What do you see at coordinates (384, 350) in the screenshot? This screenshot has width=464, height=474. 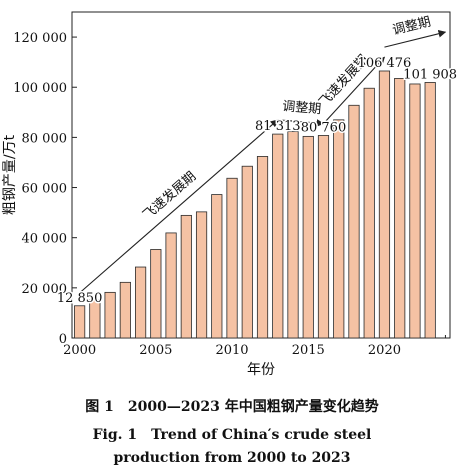 I see `x-tick-label: 2020` at bounding box center [384, 350].